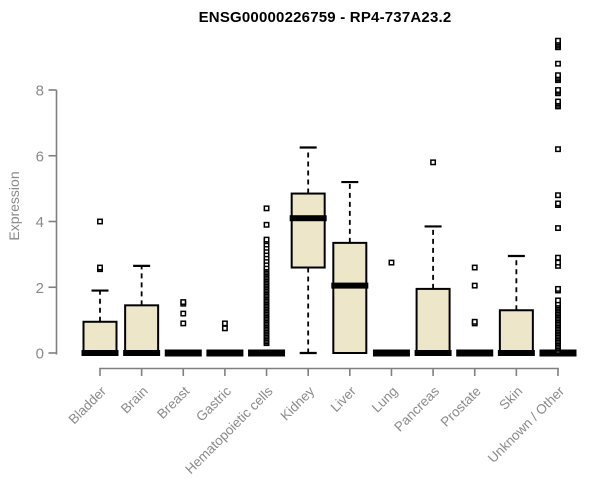 This screenshot has height=500, width=600. What do you see at coordinates (40, 91) in the screenshot?
I see `y-tick-label: 8` at bounding box center [40, 91].